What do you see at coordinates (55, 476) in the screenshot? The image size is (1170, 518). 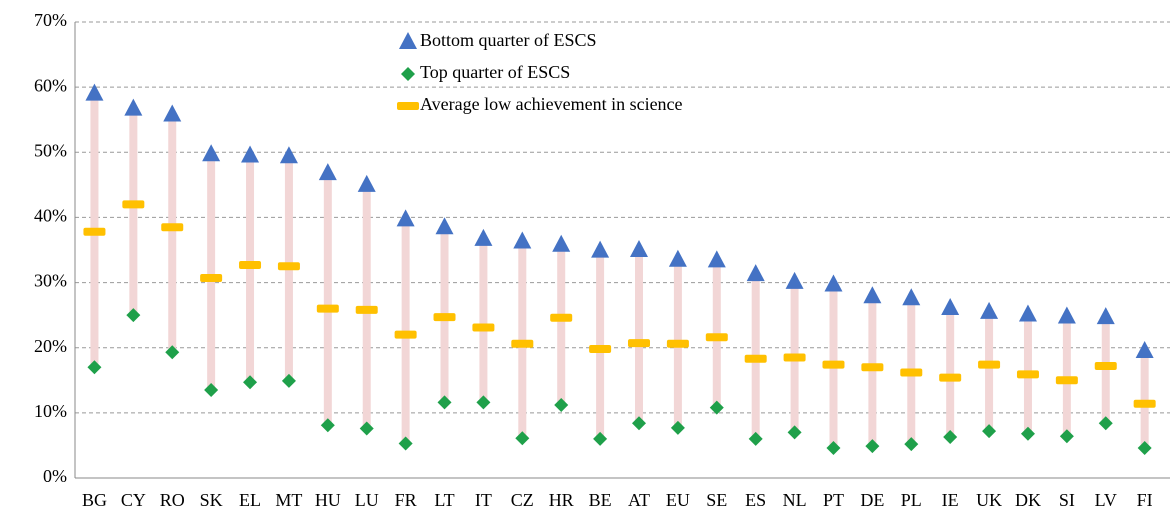 I see `y-tick-label: 0%` at bounding box center [55, 476].